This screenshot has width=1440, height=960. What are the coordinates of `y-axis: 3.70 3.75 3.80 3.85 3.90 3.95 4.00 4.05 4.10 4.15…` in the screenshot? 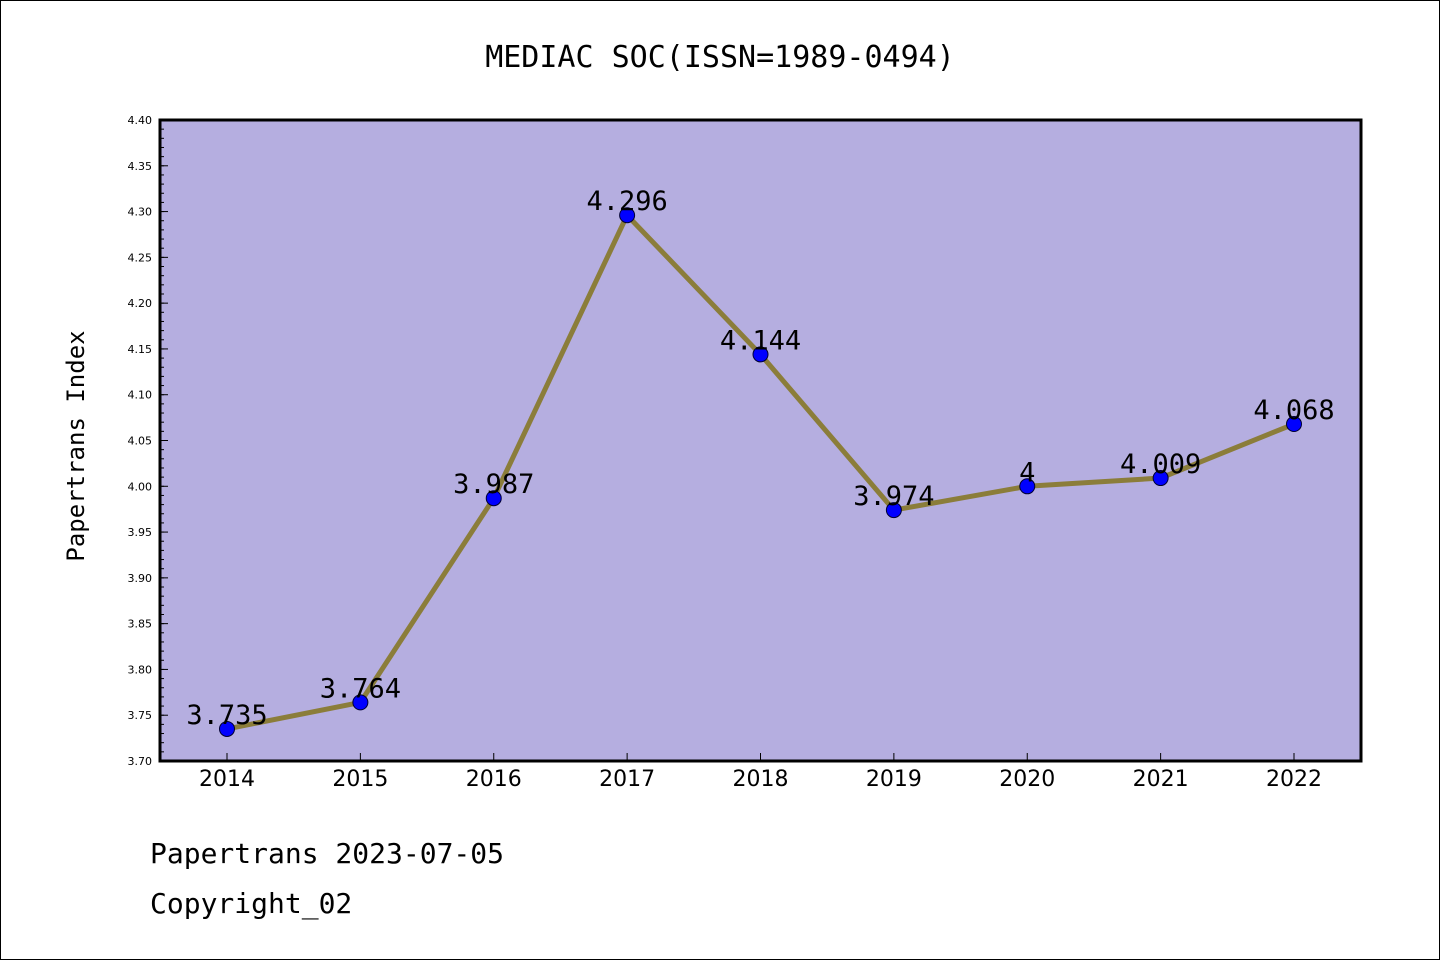 It's located at (148, 441).